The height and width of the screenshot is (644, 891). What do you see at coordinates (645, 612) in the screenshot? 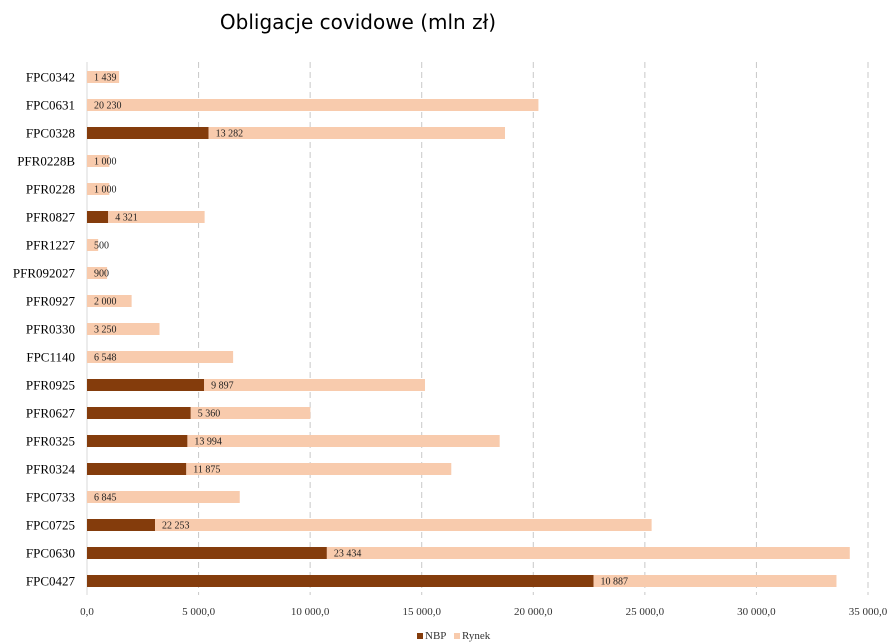
I see `x-tick-label: 25 000,0` at bounding box center [645, 612].